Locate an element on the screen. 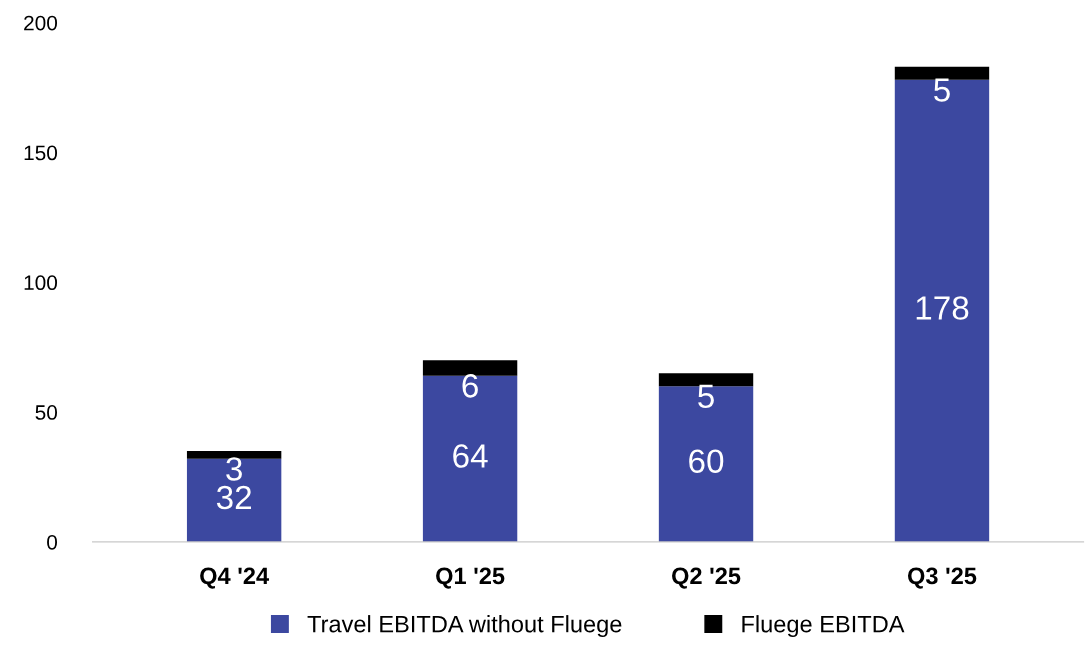  y-tick-label: 50 is located at coordinates (46, 412).